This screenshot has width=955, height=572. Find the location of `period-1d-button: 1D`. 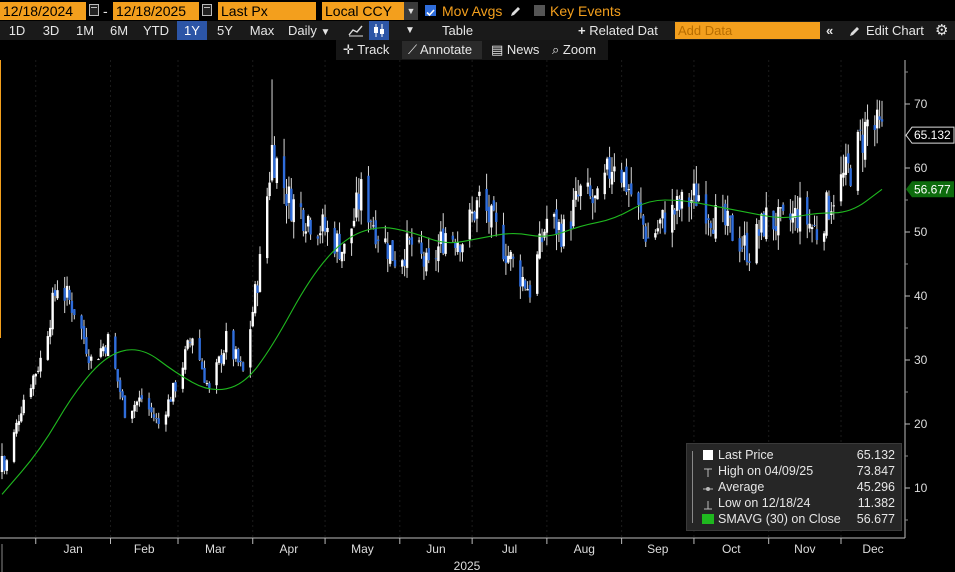

period-1d-button: 1D is located at coordinates (17, 30).